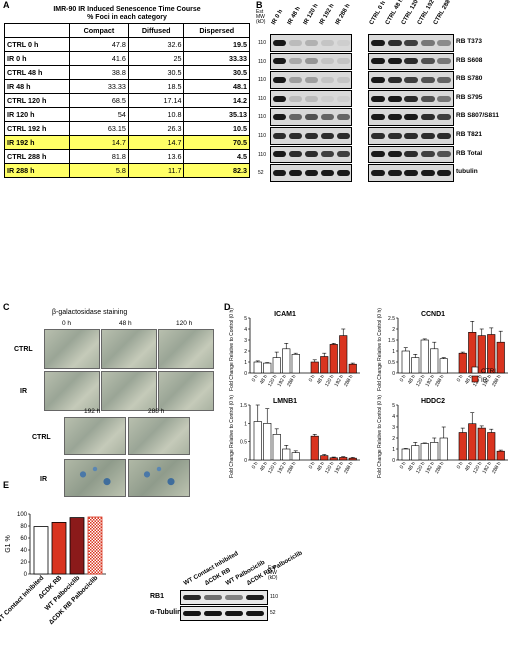 The width and height of the screenshot is (520, 659). Describe the element at coordinates (311, 14) in the screenshot. I see `lane-label: IR 120 h` at that location.